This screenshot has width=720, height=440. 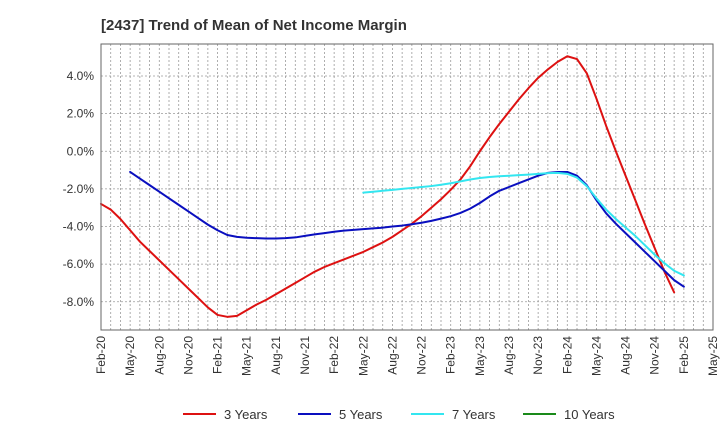 What do you see at coordinates (523, 224) in the screenshot?
I see `series-line-7-years` at bounding box center [523, 224].